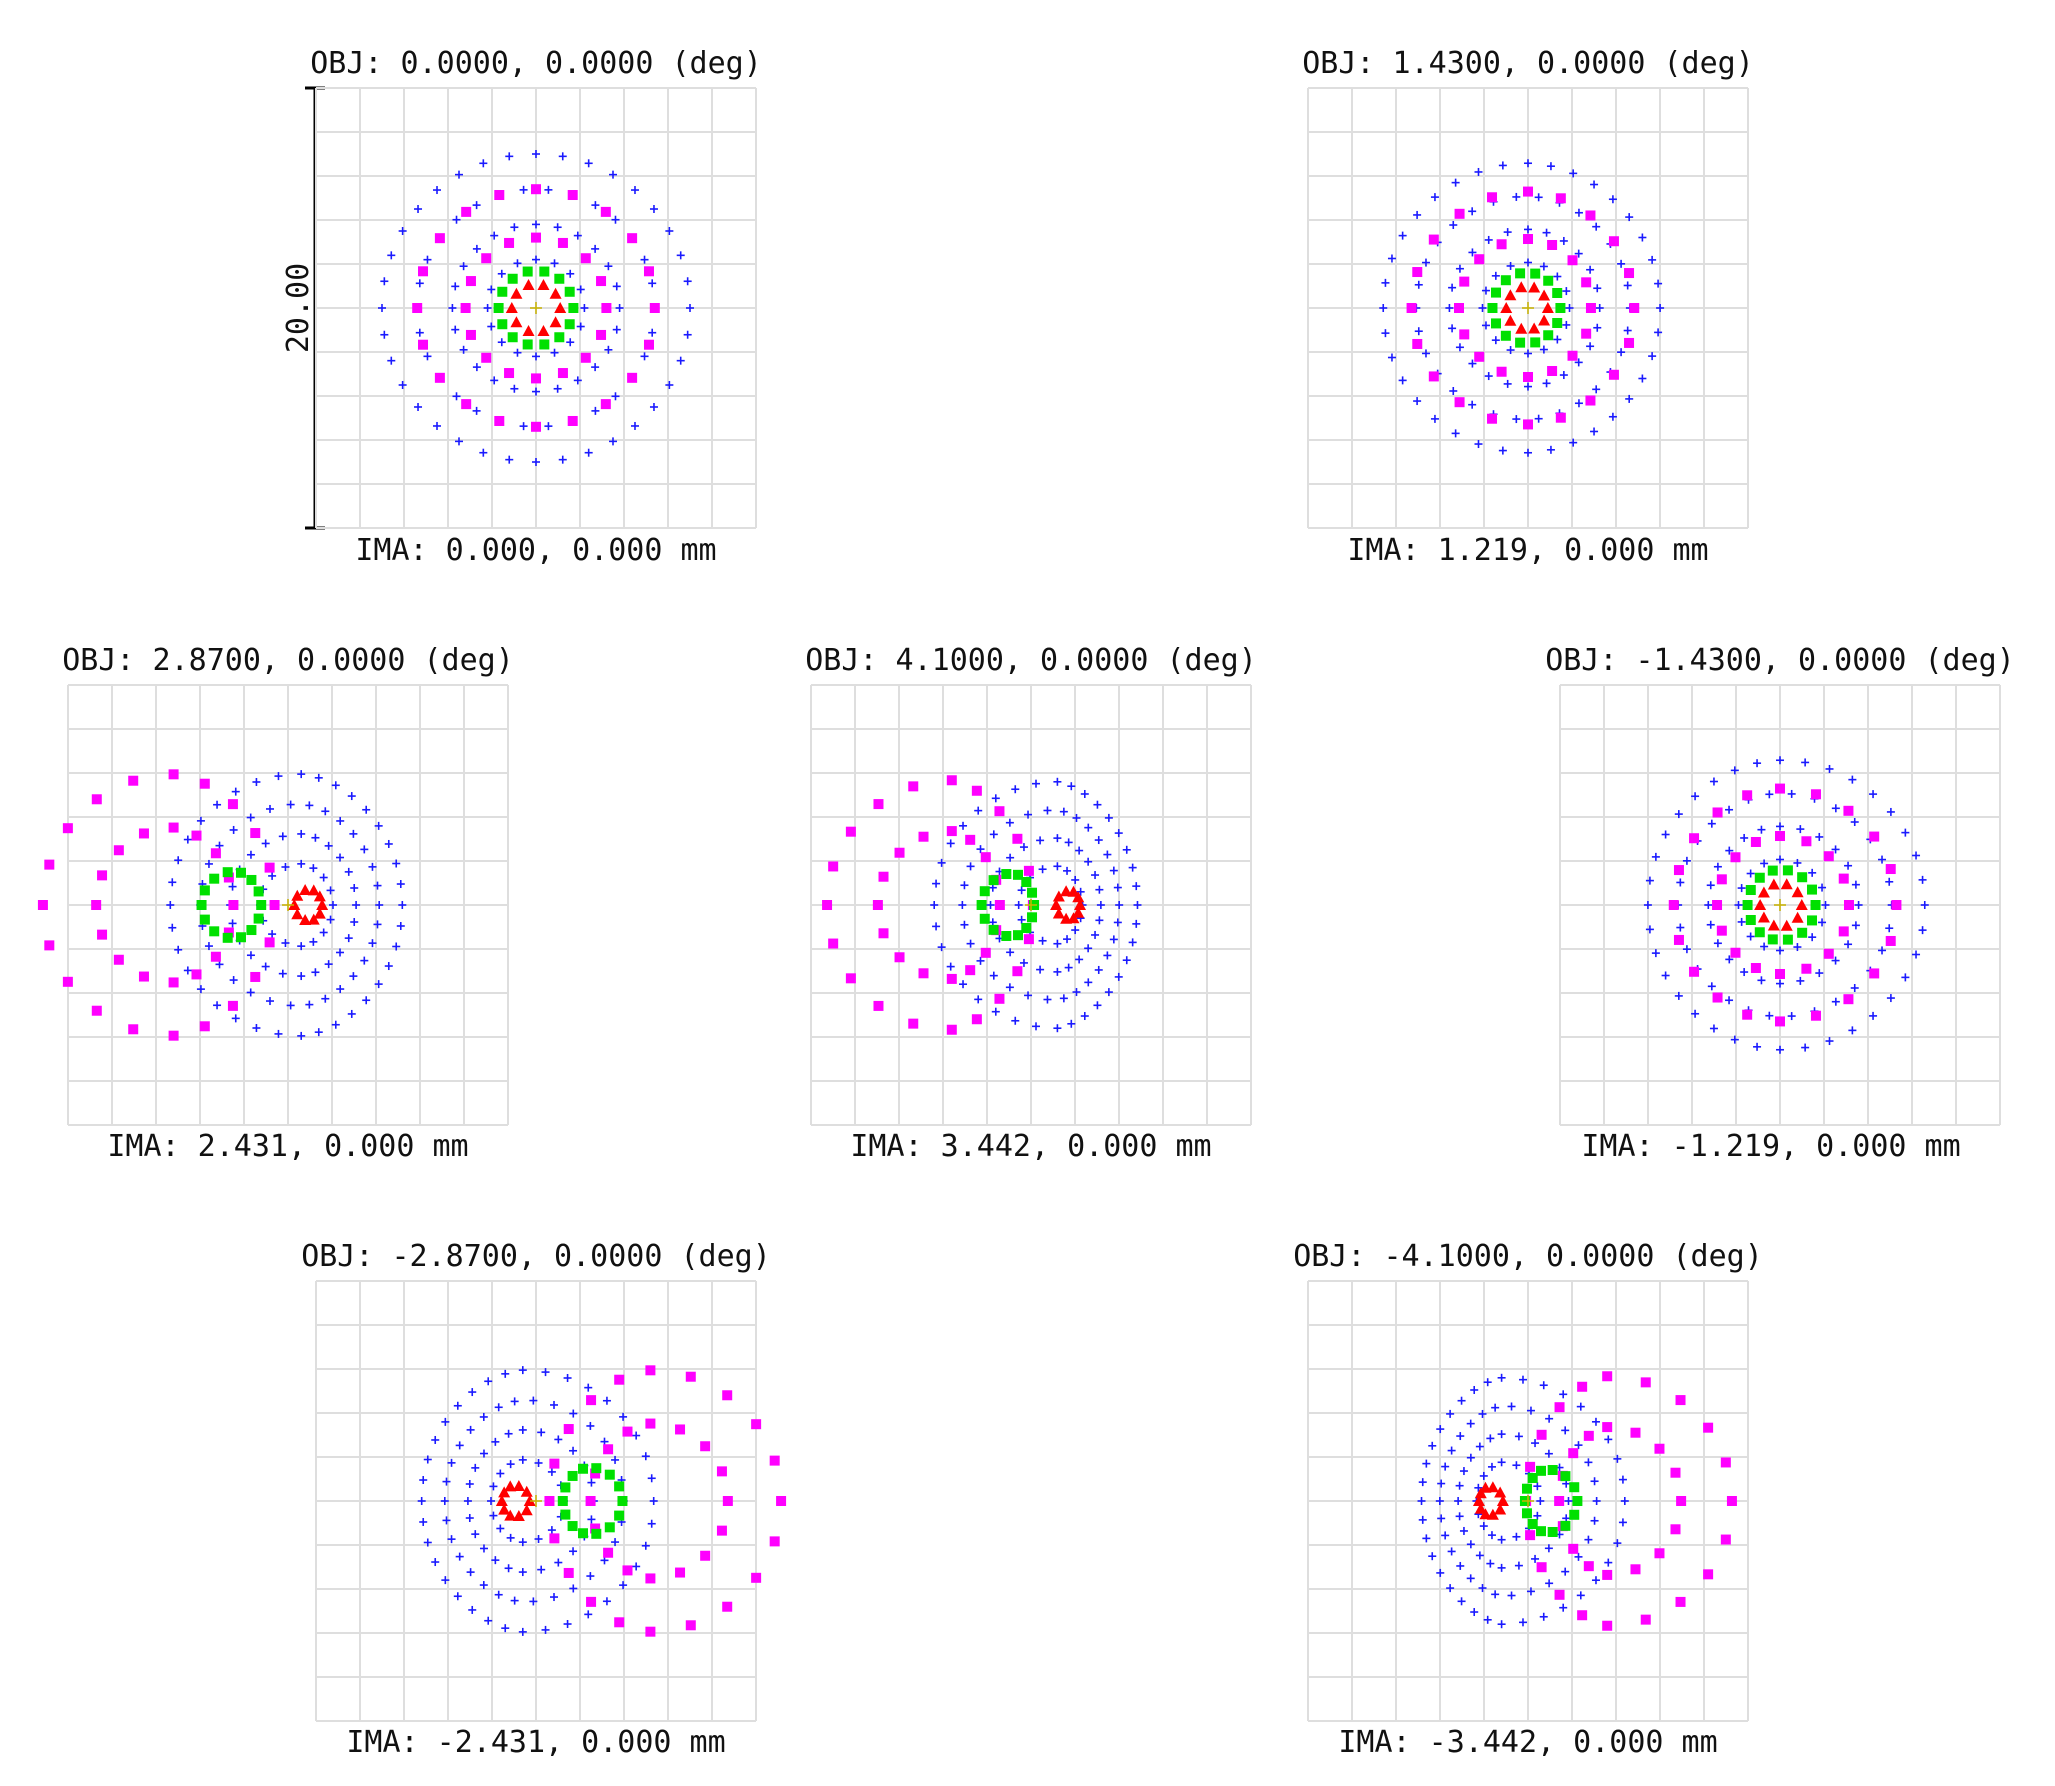 Image resolution: width=2055 pixels, height=1786 pixels. Describe the element at coordinates (1528, 1256) in the screenshot. I see `plot-6-obj-label: OBJ: -4.1000, 0.0000 (deg)` at that location.